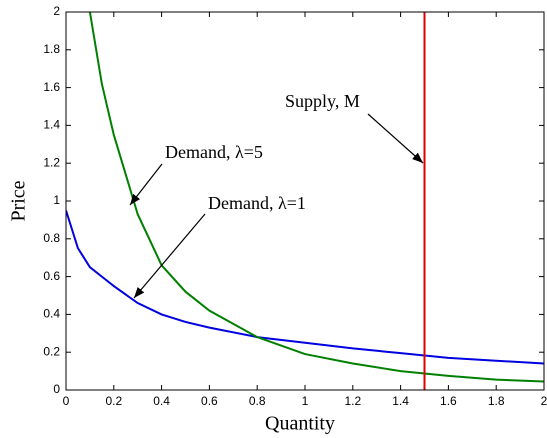 The height and width of the screenshot is (438, 547). What do you see at coordinates (257, 203) in the screenshot?
I see `annotation: Demand, λ=1` at bounding box center [257, 203].